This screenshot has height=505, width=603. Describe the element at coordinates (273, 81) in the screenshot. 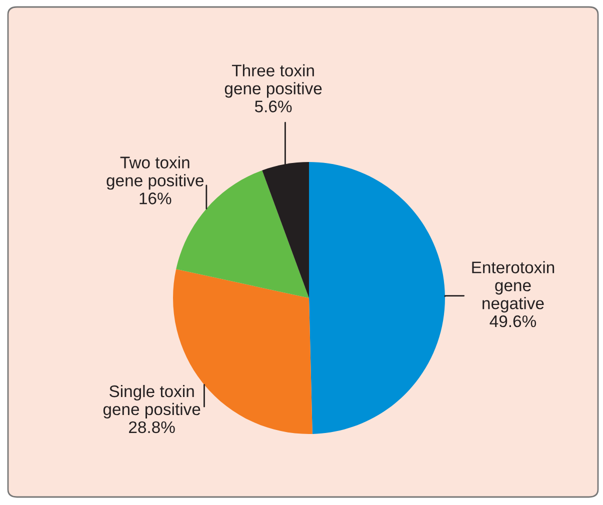

I see `slice-label: Three toxin gene positive` at that location.